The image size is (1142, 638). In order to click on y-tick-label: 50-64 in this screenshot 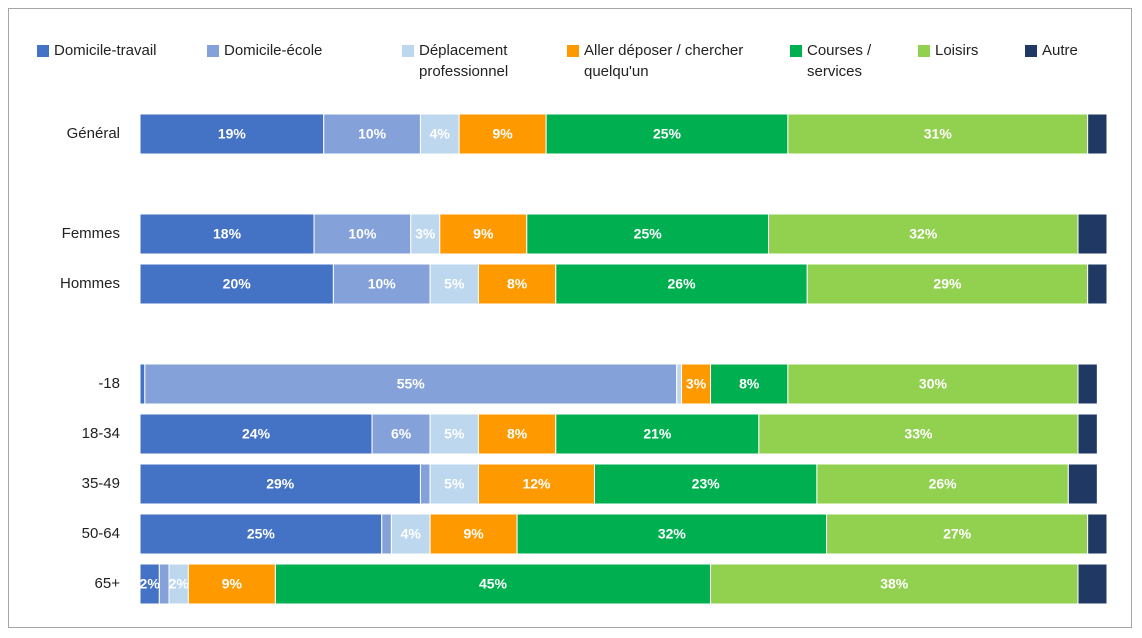, I will do `click(101, 533)`.